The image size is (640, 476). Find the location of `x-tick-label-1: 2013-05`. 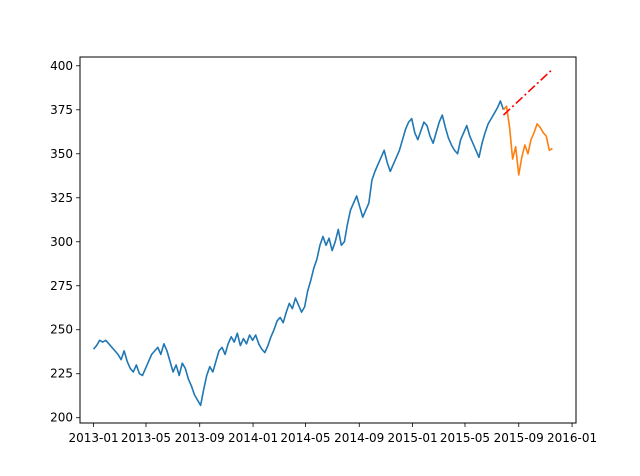

x-tick-label-1: 2013-05 is located at coordinates (146, 438).